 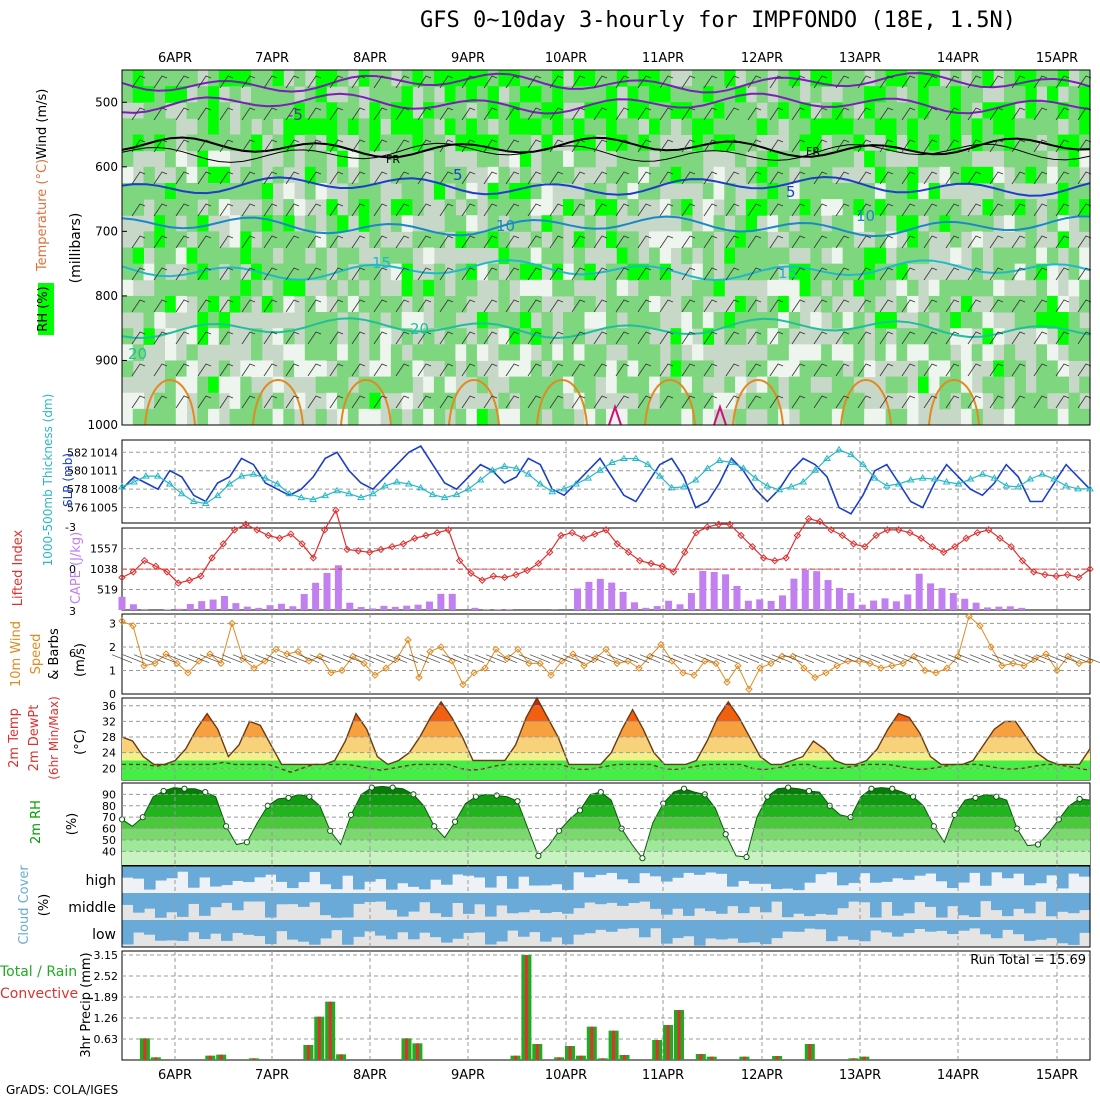 I want to click on rh-point, so click(x=684, y=788).